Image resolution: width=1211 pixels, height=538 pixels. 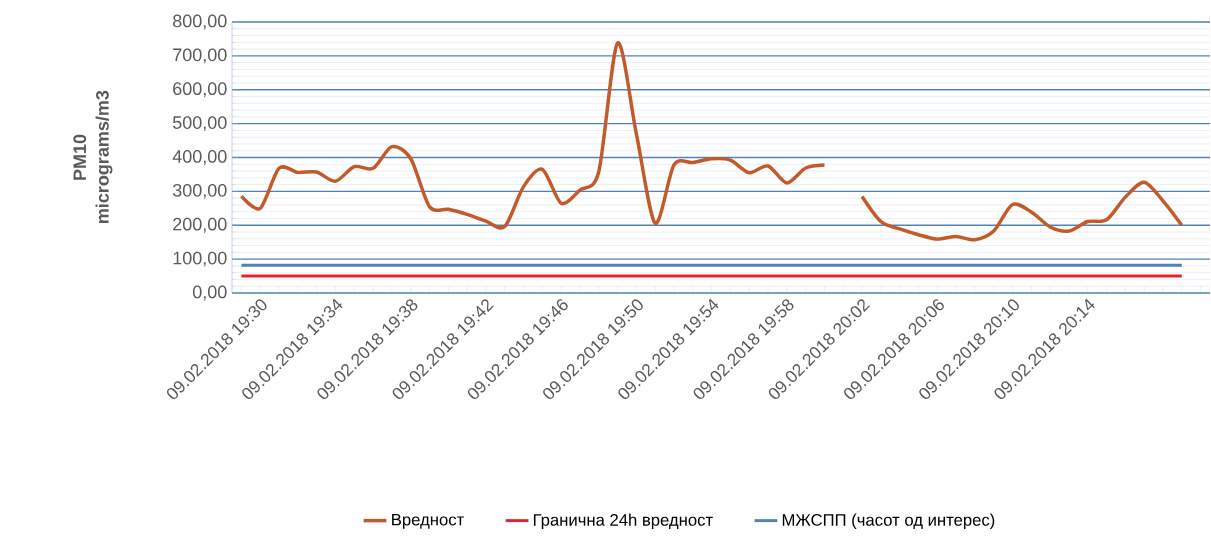 I want to click on legend-label: Гранична 24h вредност, so click(x=623, y=521).